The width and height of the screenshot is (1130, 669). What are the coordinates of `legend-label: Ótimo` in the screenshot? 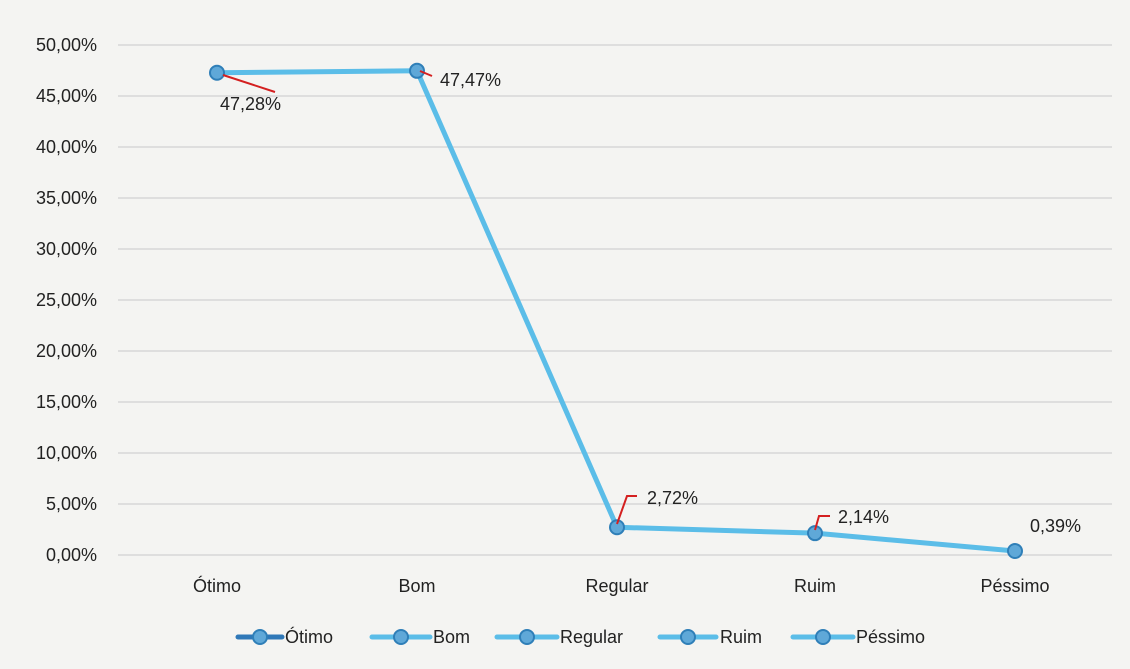 It's located at (309, 636).